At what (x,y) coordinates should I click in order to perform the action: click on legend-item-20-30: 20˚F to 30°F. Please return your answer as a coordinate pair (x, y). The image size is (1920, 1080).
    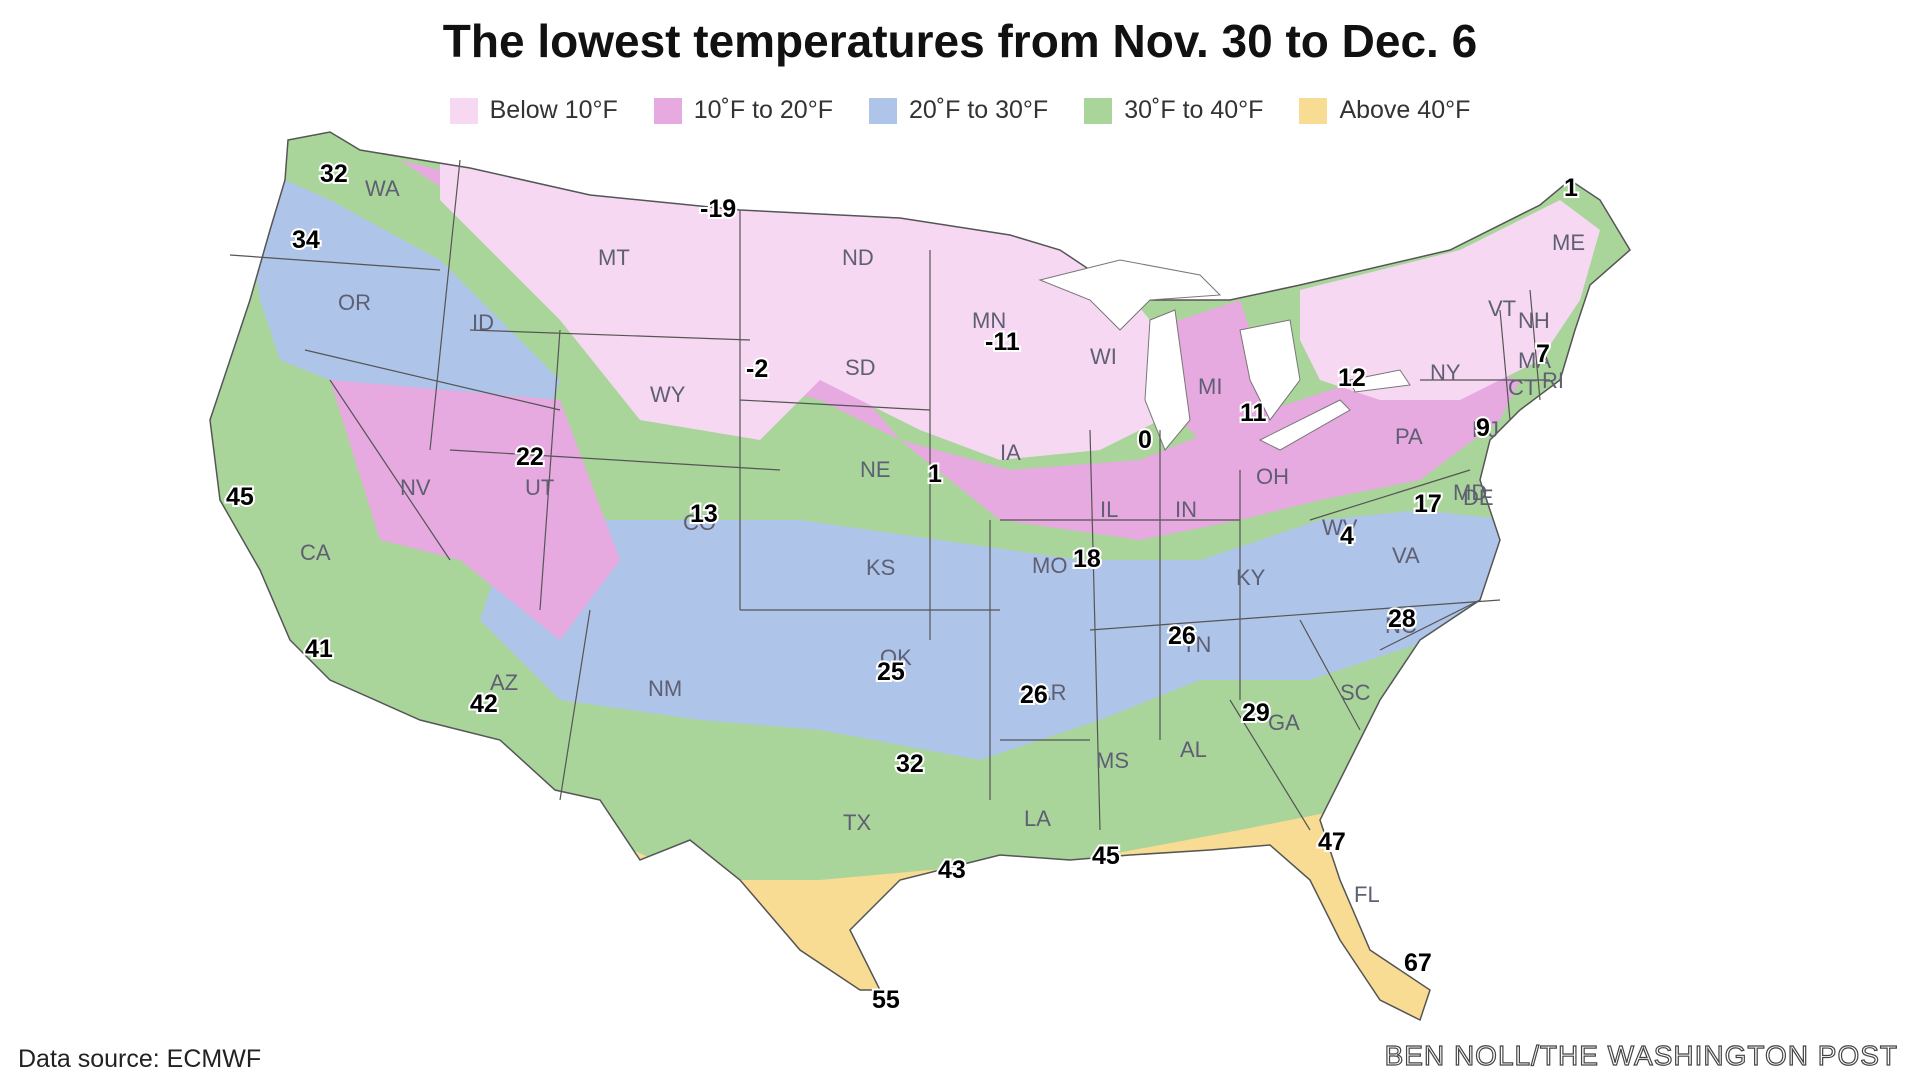
    Looking at the image, I should click on (958, 110).